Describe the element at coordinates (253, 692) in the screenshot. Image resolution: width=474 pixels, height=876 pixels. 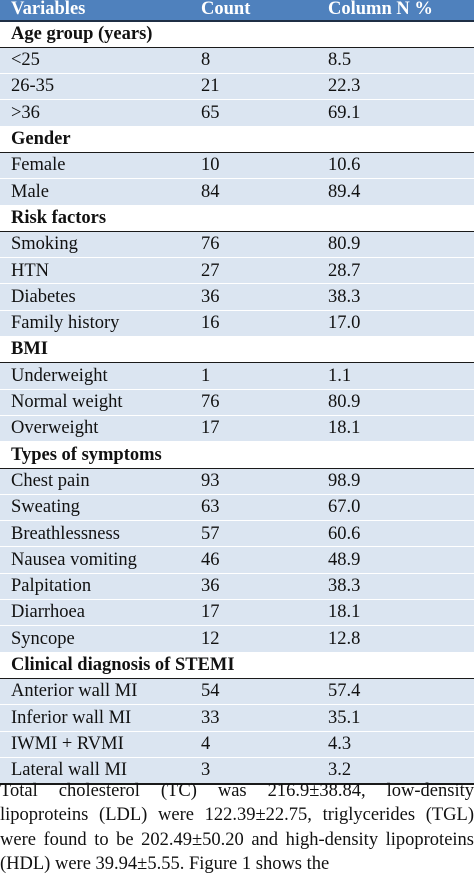
I see `cell-count: 54` at that location.